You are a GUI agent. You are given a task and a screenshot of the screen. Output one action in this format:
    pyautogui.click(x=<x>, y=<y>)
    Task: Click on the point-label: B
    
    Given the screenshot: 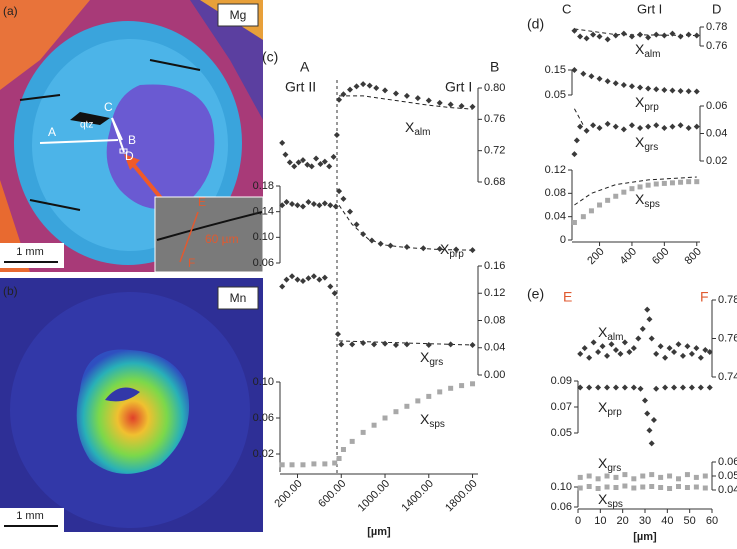 What is the action you would take?
    pyautogui.click(x=132, y=140)
    